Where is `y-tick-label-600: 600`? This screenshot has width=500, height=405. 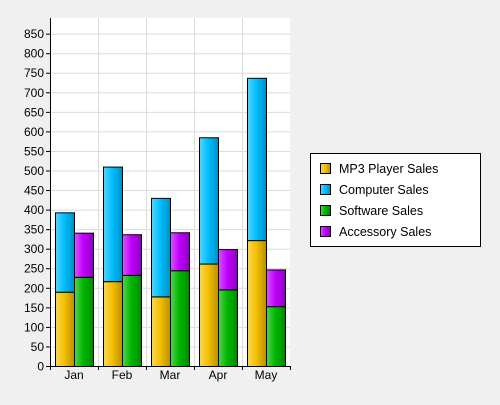
y-tick-label-600: 600 is located at coordinates (34, 132).